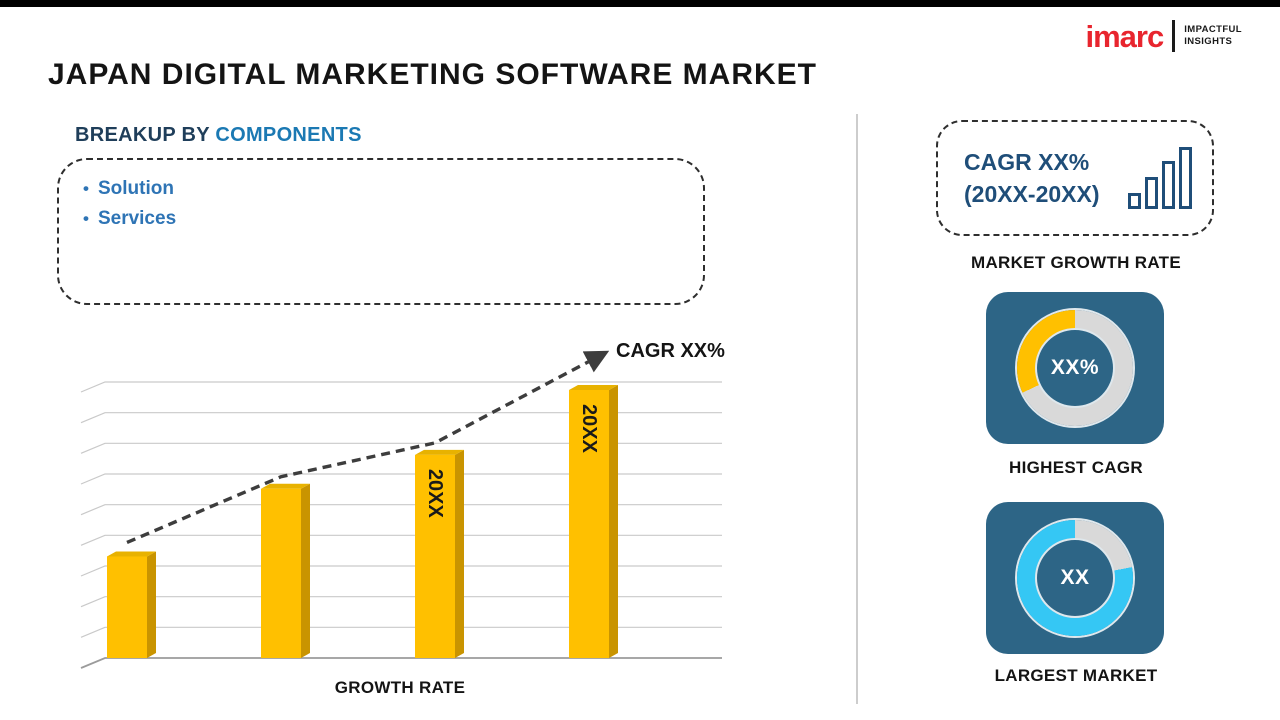  I want to click on highest-cagr-card: XX%, so click(1075, 368).